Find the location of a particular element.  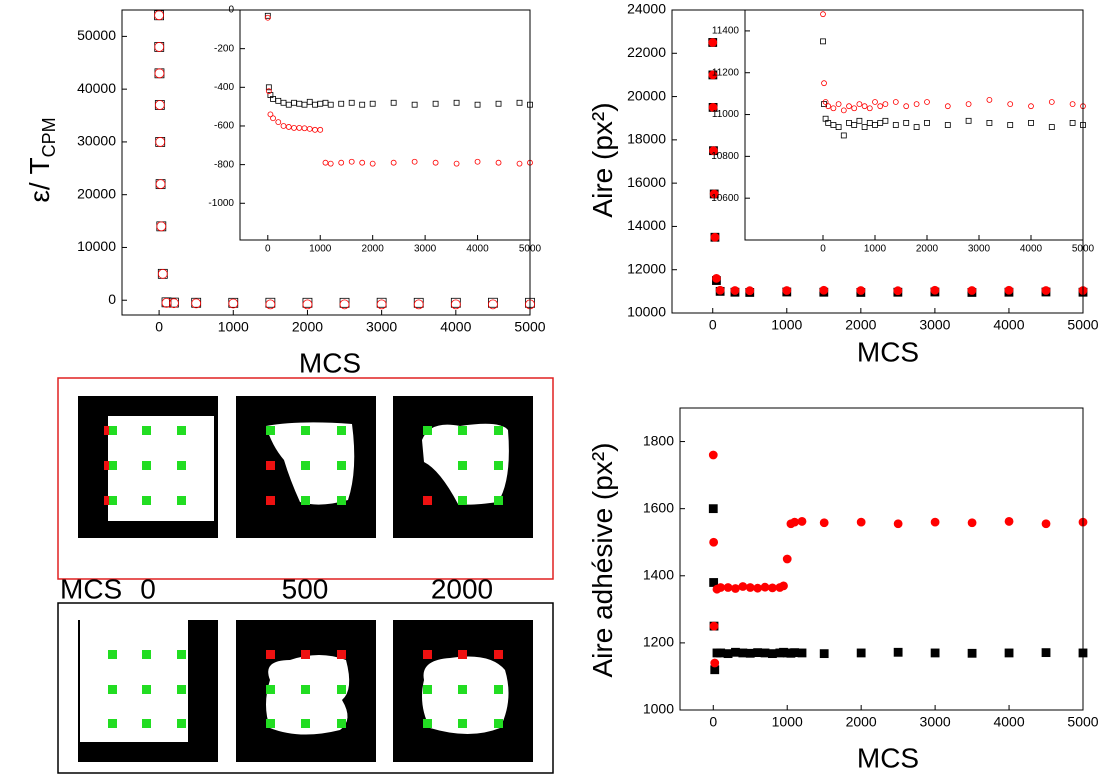

y-tick-label: -400 is located at coordinates (224, 87).